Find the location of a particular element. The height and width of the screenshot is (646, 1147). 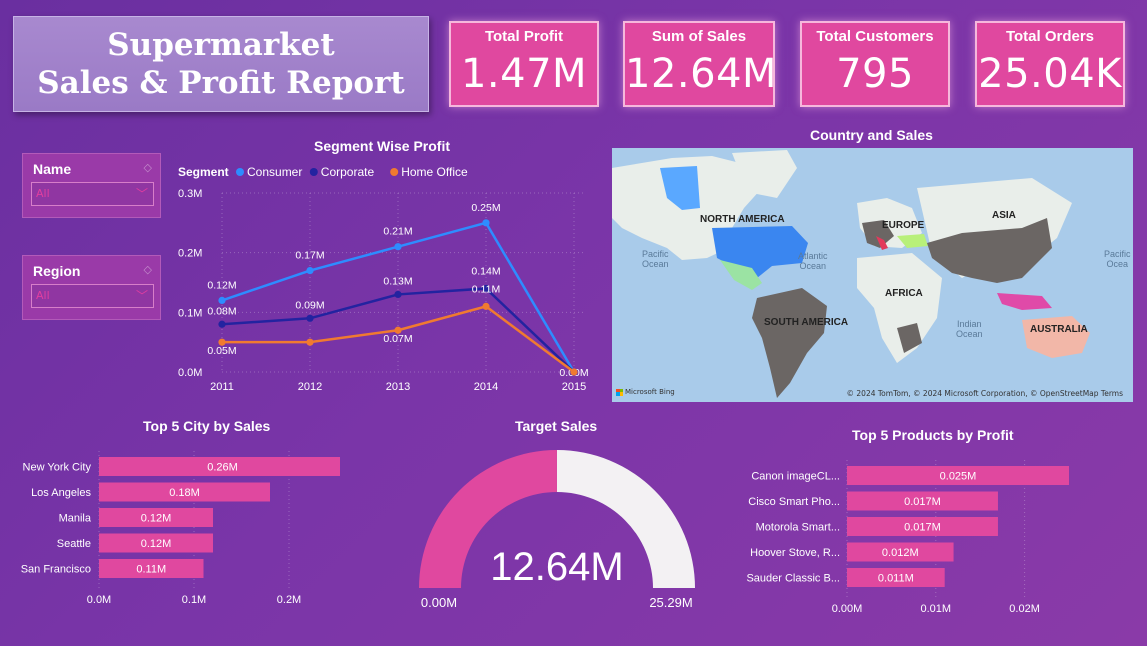

y-tick-label: 0.2M is located at coordinates (190, 254).